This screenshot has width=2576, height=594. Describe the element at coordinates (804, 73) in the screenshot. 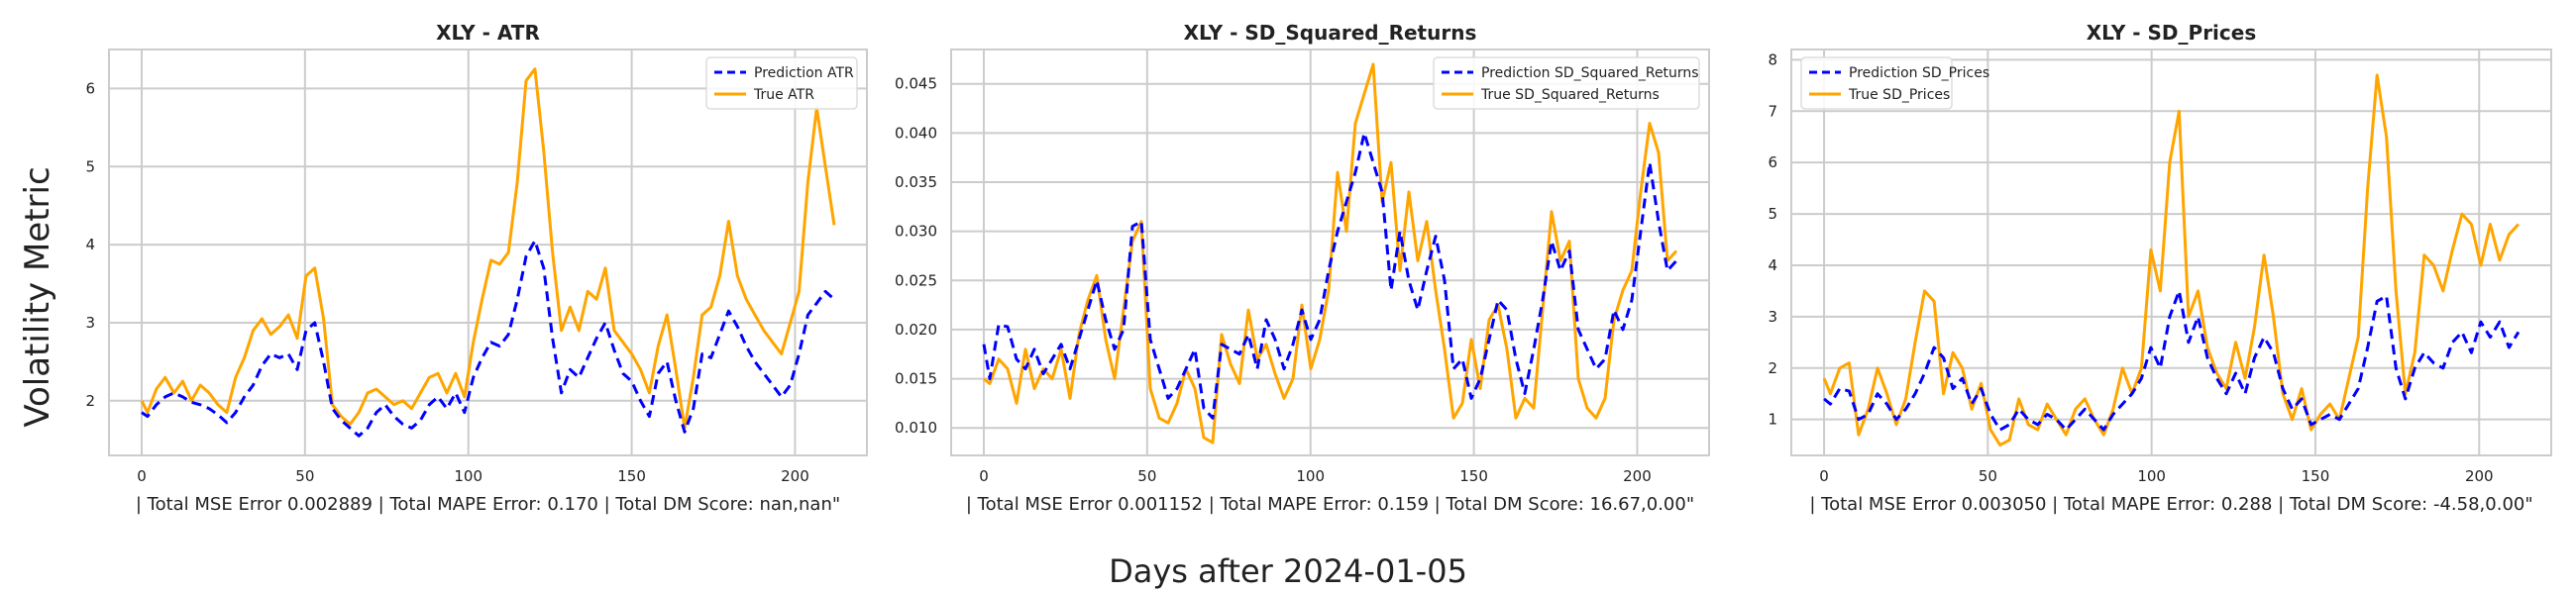

I see `legend-label: Prediction ATR` at that location.